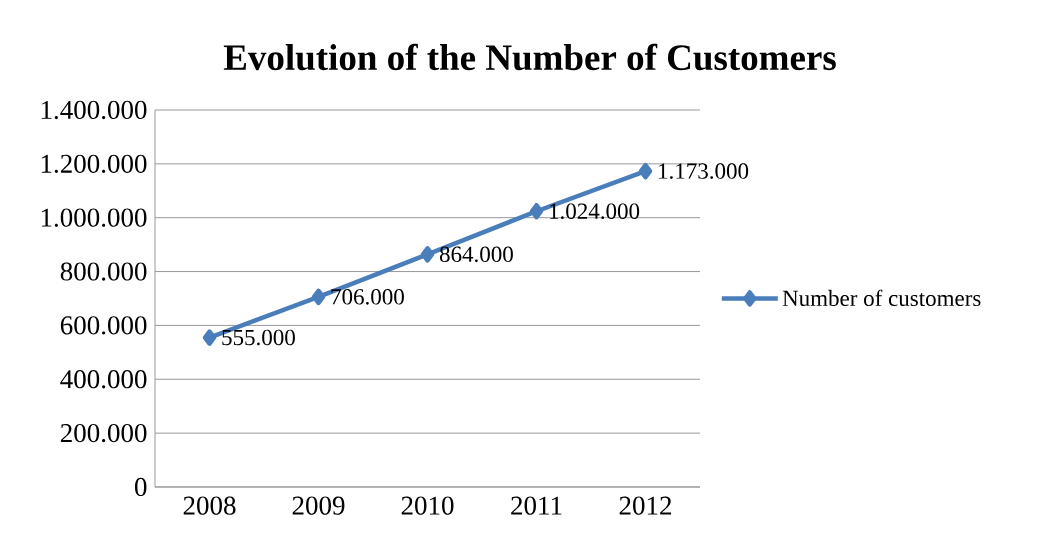  I want to click on y-tick-label: 200.000, so click(103, 433).